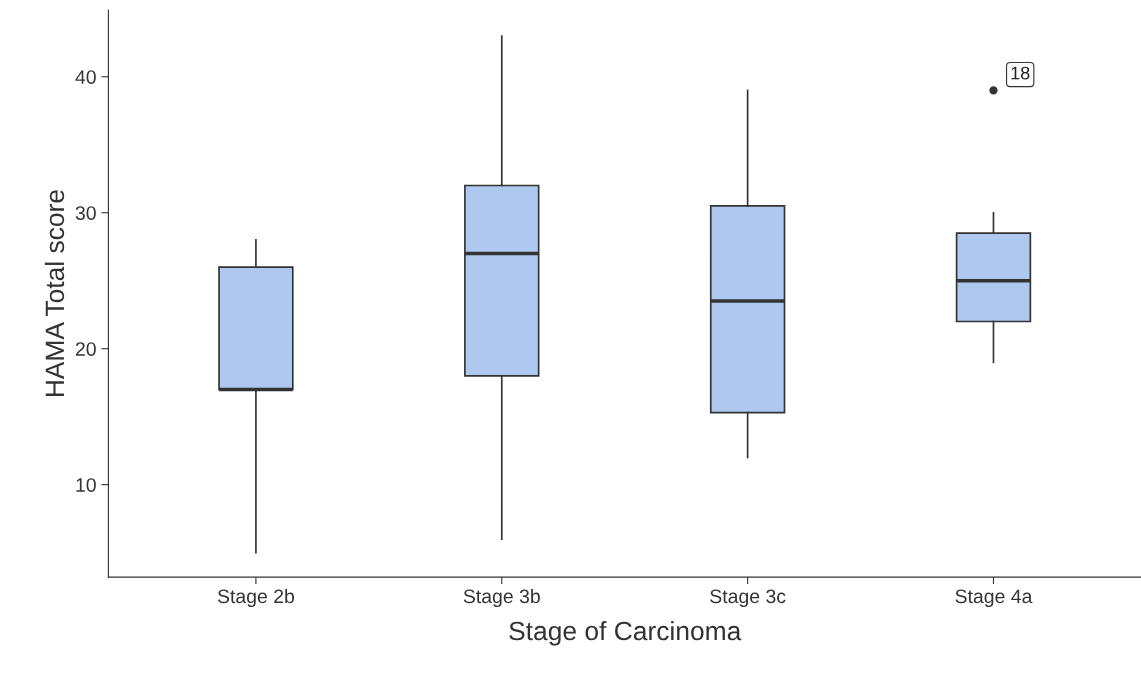  I want to click on annotation: 18, so click(1020, 73).